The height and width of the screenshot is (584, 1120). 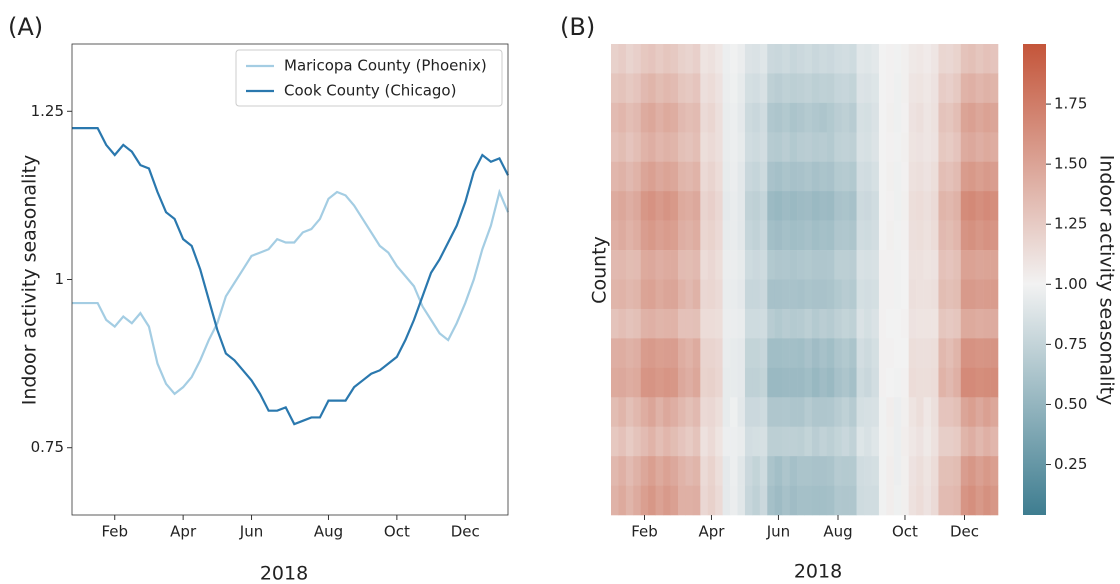 What do you see at coordinates (183, 532) in the screenshot?
I see `x-tick-label: Apr` at bounding box center [183, 532].